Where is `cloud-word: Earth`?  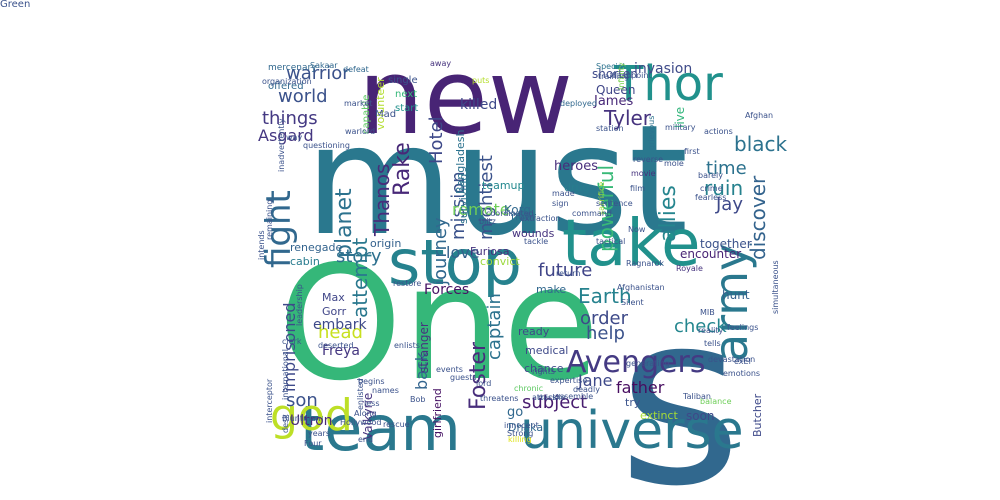 cloud-word: Earth is located at coordinates (605, 296).